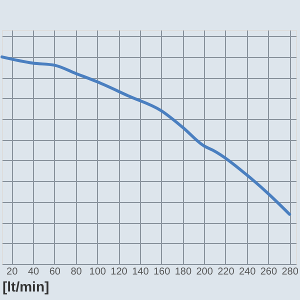  I want to click on x-tick-label: 160, so click(162, 272).